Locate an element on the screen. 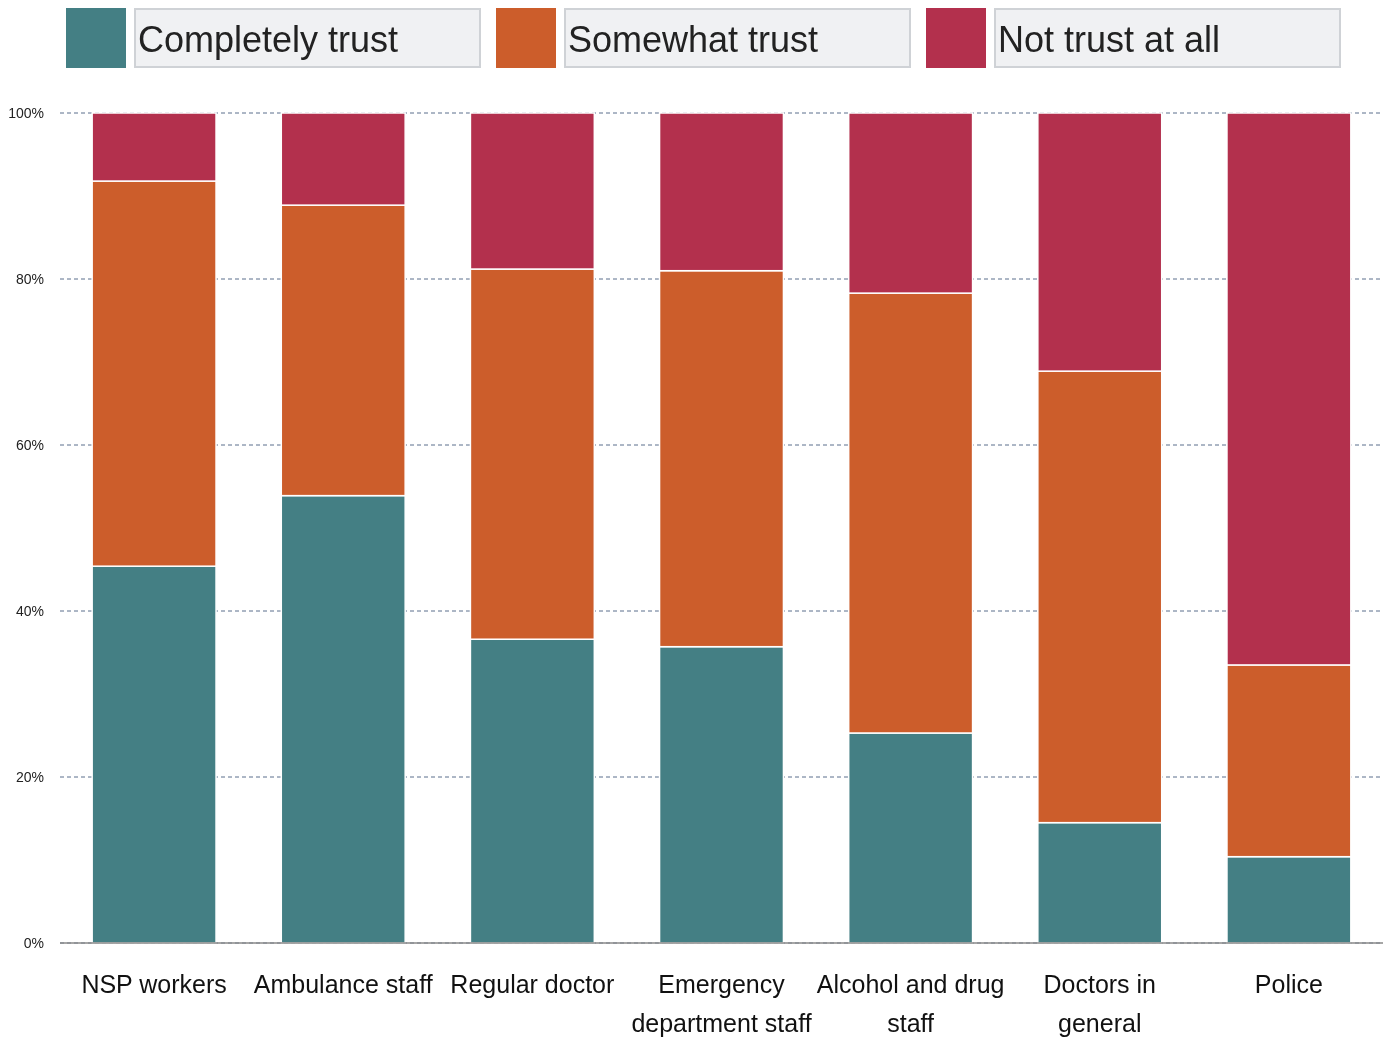 Image resolution: width=1389 pixels, height=1039 pixels. x-tick-label: Ambulance staff is located at coordinates (343, 984).